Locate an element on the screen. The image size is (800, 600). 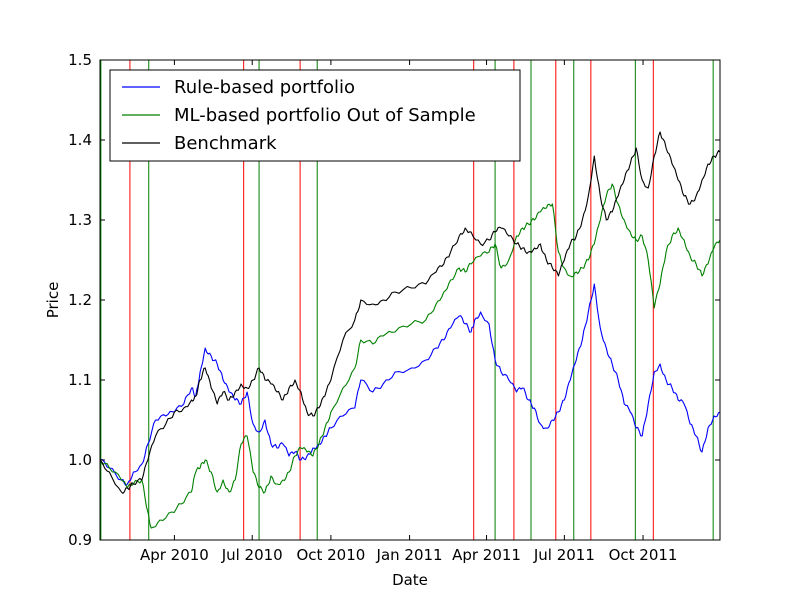
x-tick-label-3: Jan 2011 is located at coordinates (409, 555).